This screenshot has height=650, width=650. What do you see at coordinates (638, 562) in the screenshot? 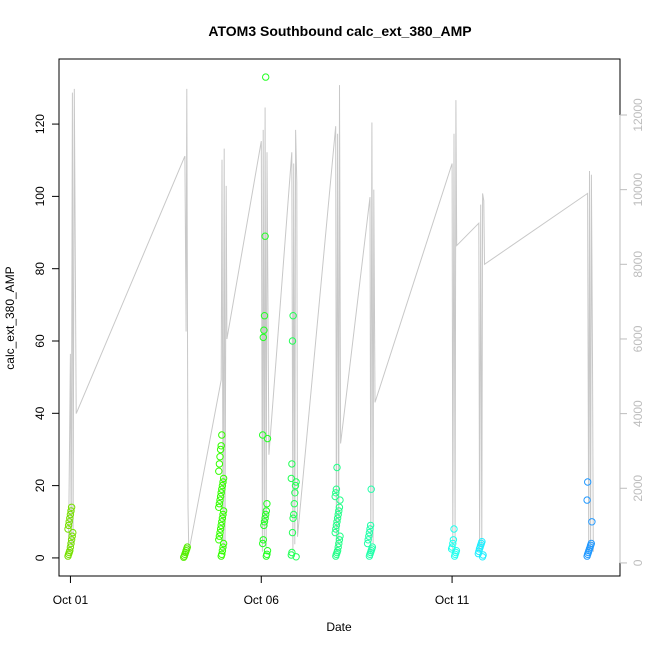
I see `y2-tick-label: 0` at bounding box center [638, 562].